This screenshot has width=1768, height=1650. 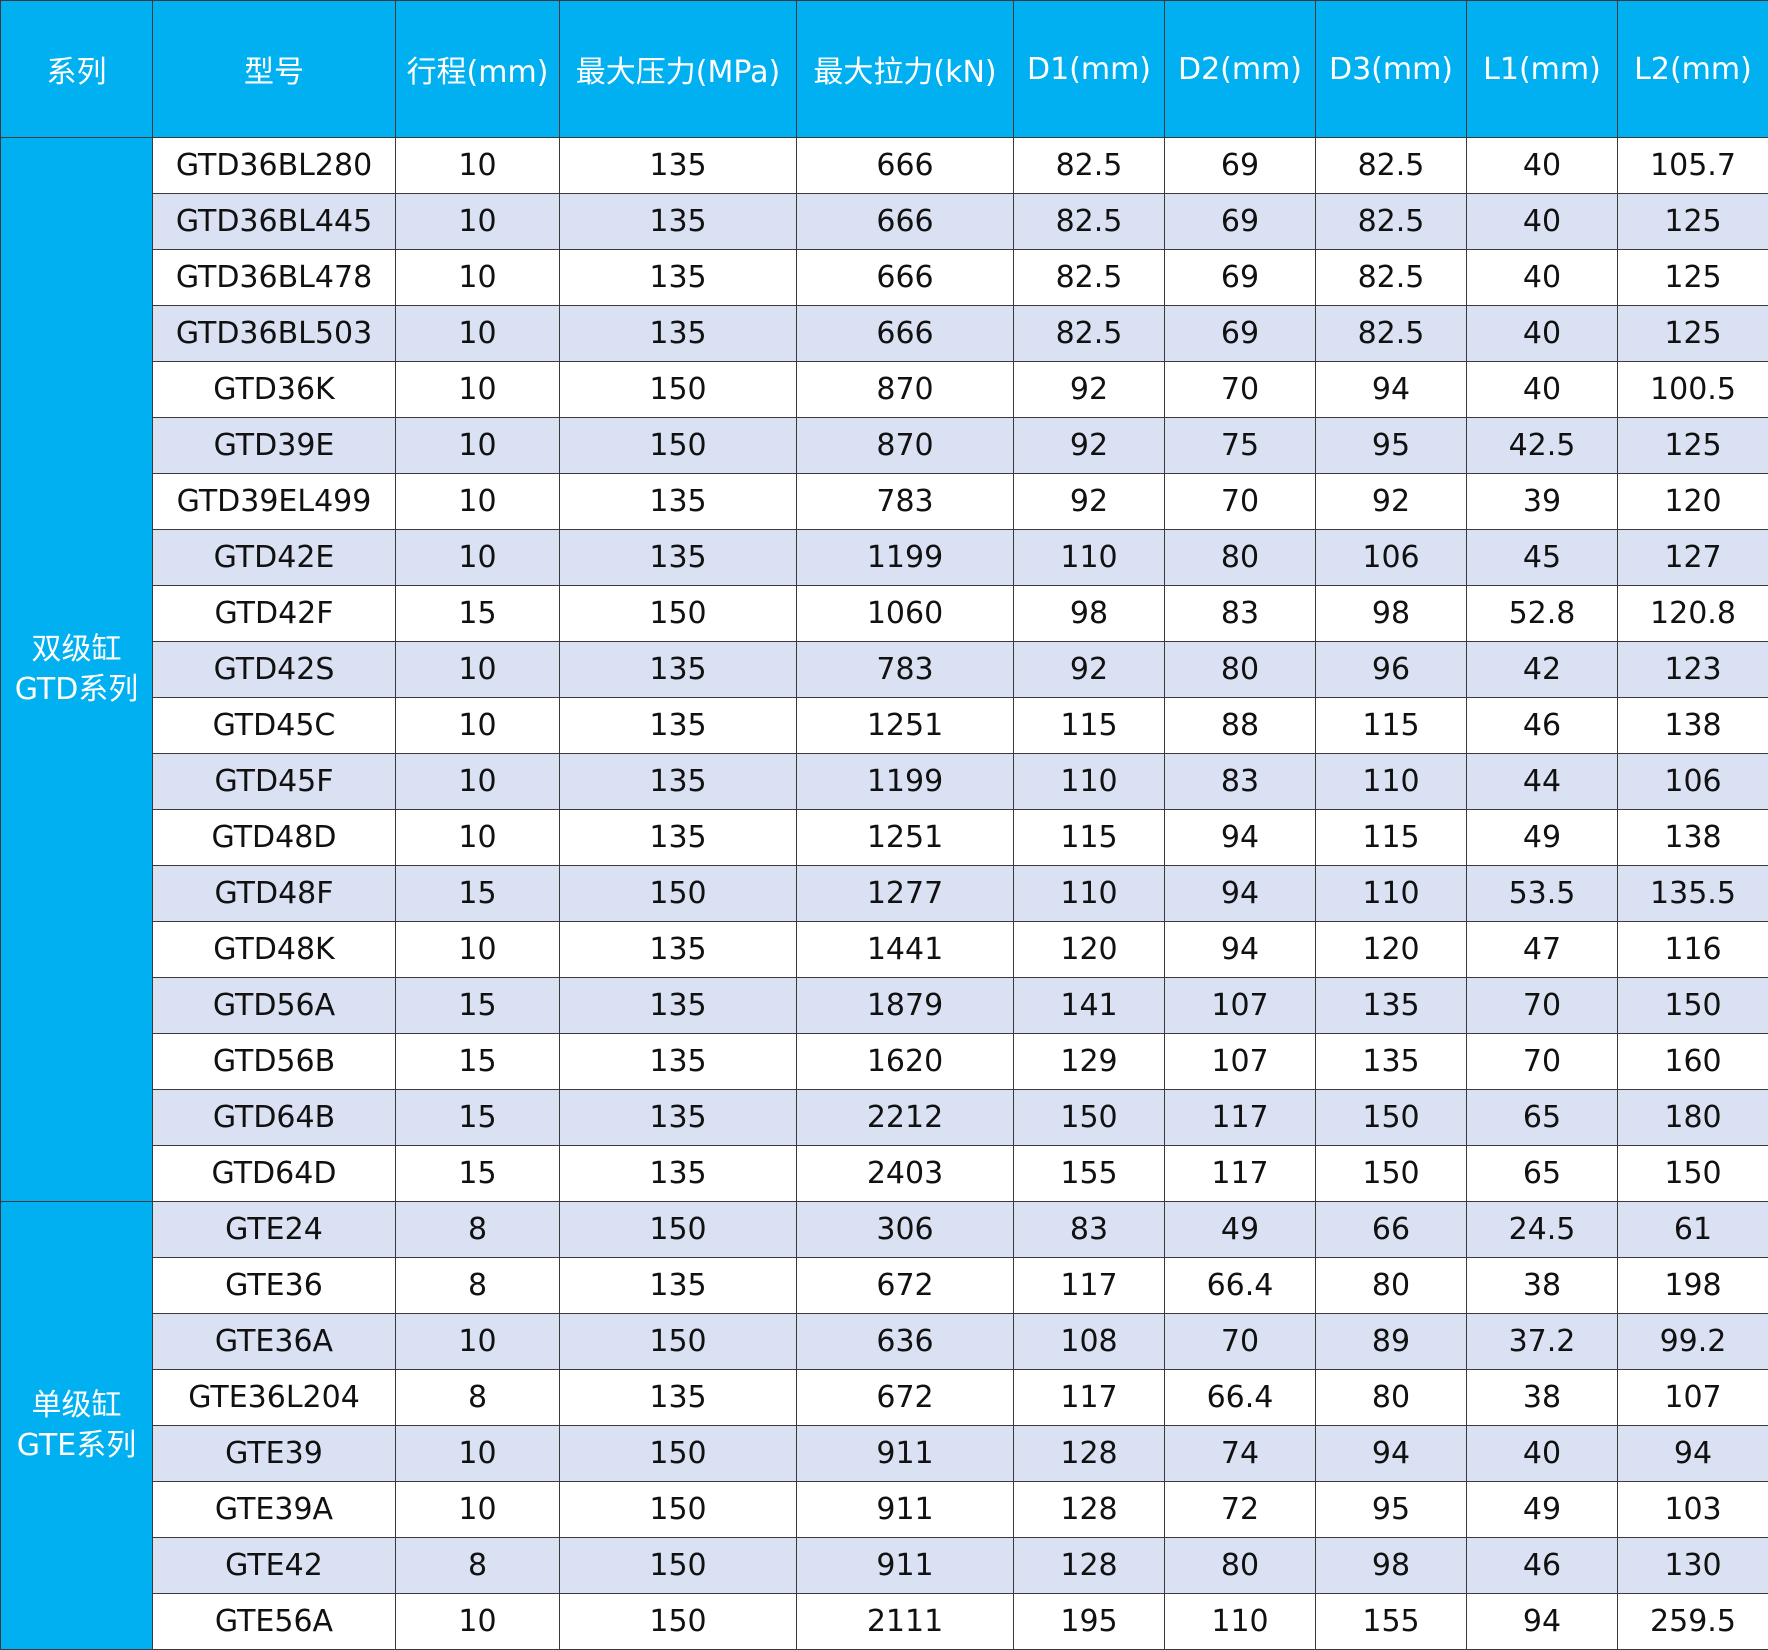 I want to click on value-cell: 107, so click(x=1240, y=1005).